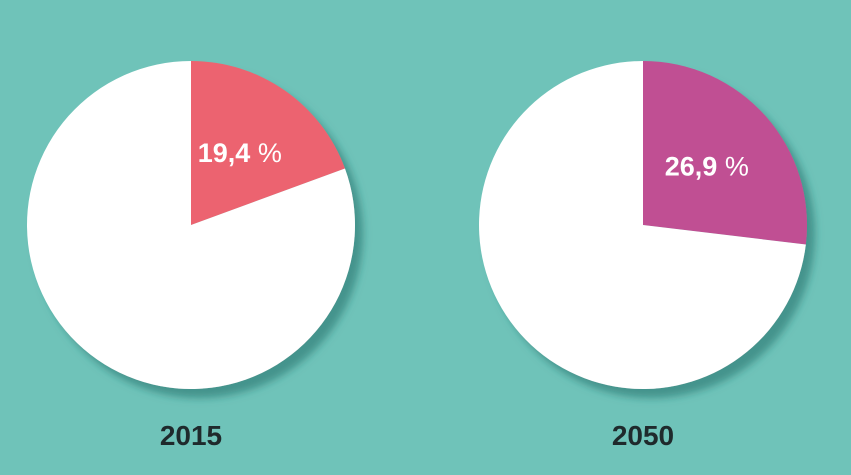 Image resolution: width=851 pixels, height=475 pixels. What do you see at coordinates (240, 153) in the screenshot?
I see `pie-1-slice-1-label: 19,4 %` at bounding box center [240, 153].